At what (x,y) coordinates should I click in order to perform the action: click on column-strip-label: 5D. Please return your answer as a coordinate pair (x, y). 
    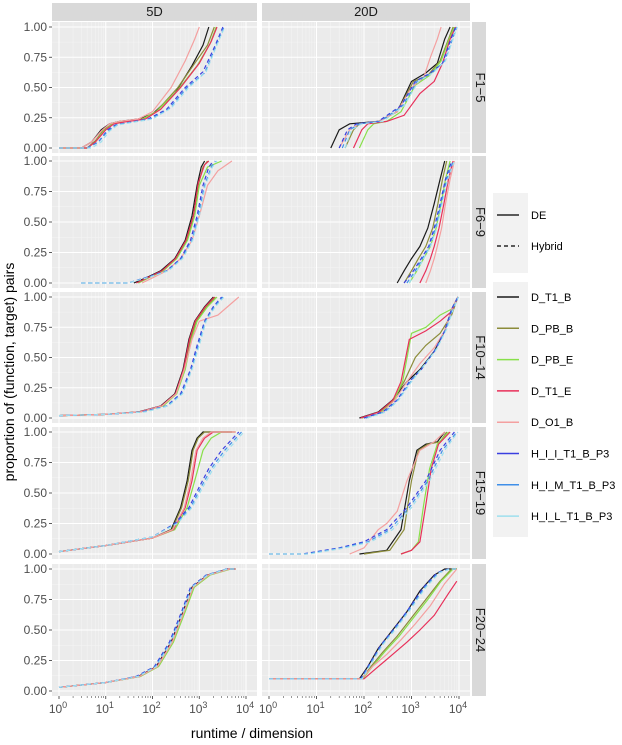
    Looking at the image, I should click on (154, 11).